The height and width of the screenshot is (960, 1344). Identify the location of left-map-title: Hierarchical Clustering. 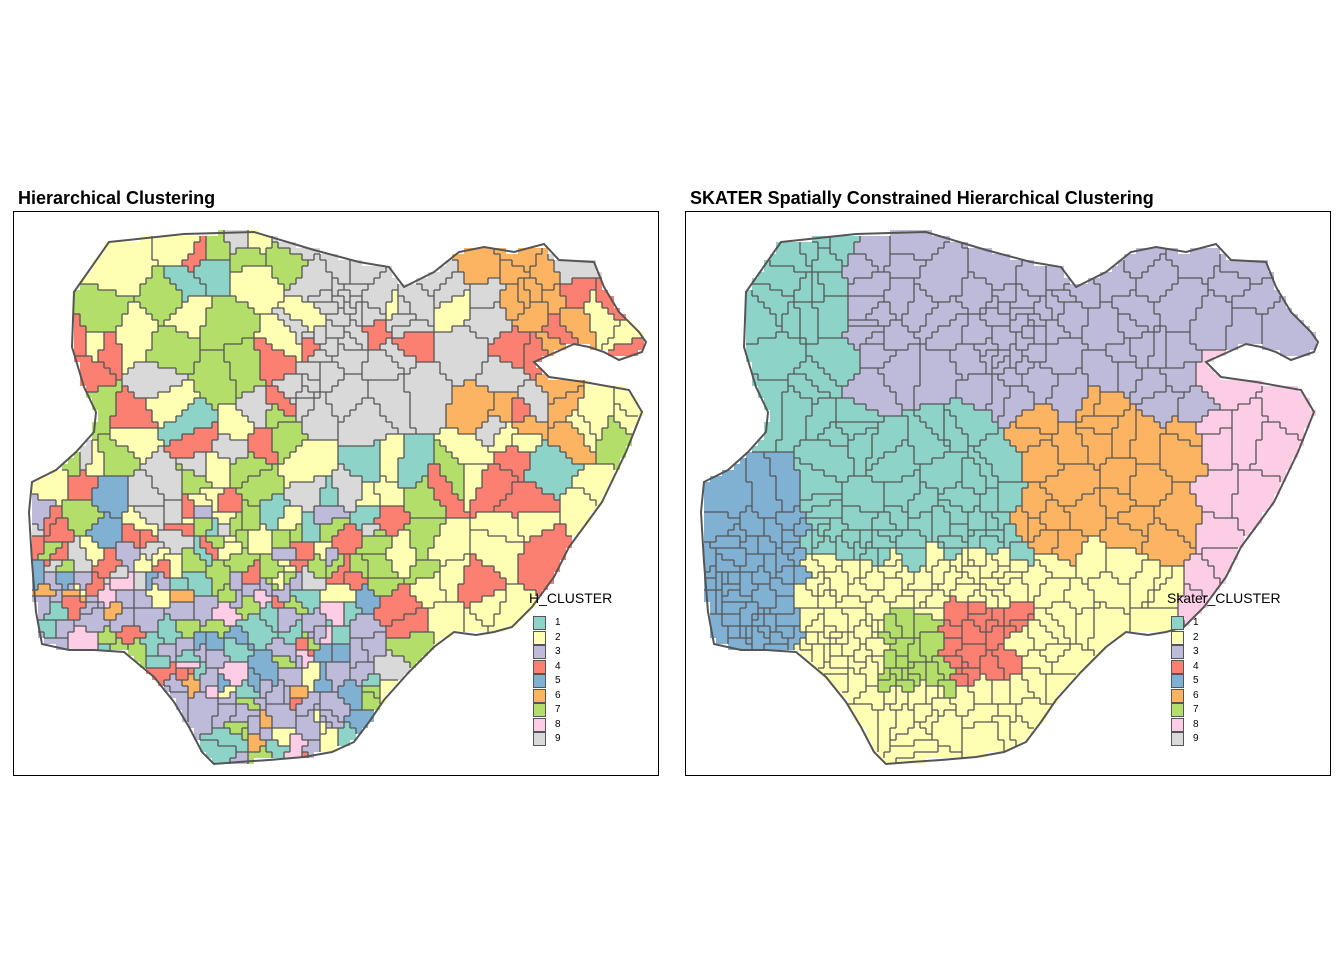
(117, 198).